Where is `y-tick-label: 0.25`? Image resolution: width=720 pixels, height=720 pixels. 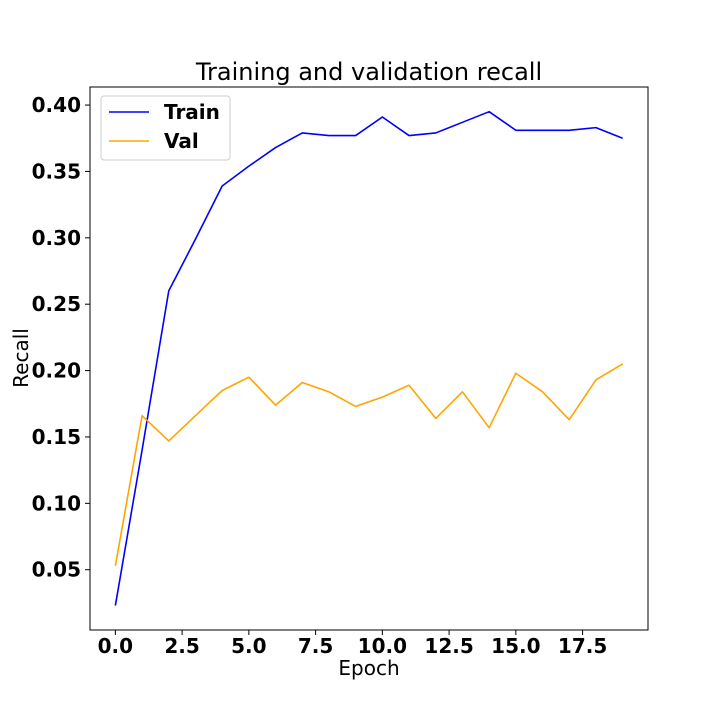
y-tick-label: 0.25 is located at coordinates (56, 304).